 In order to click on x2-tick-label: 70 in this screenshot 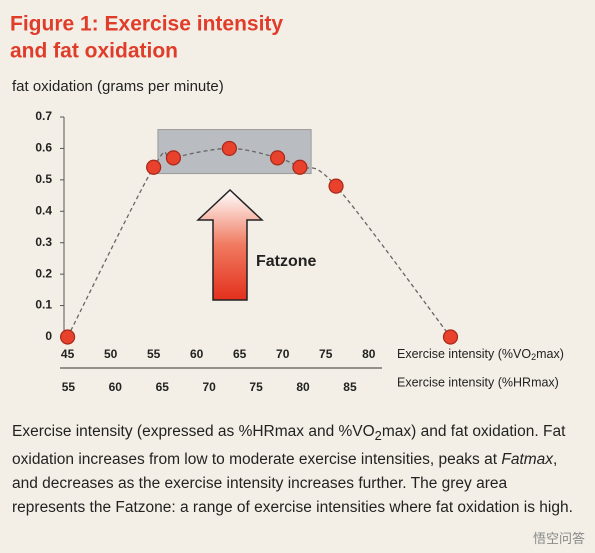, I will do `click(210, 387)`.